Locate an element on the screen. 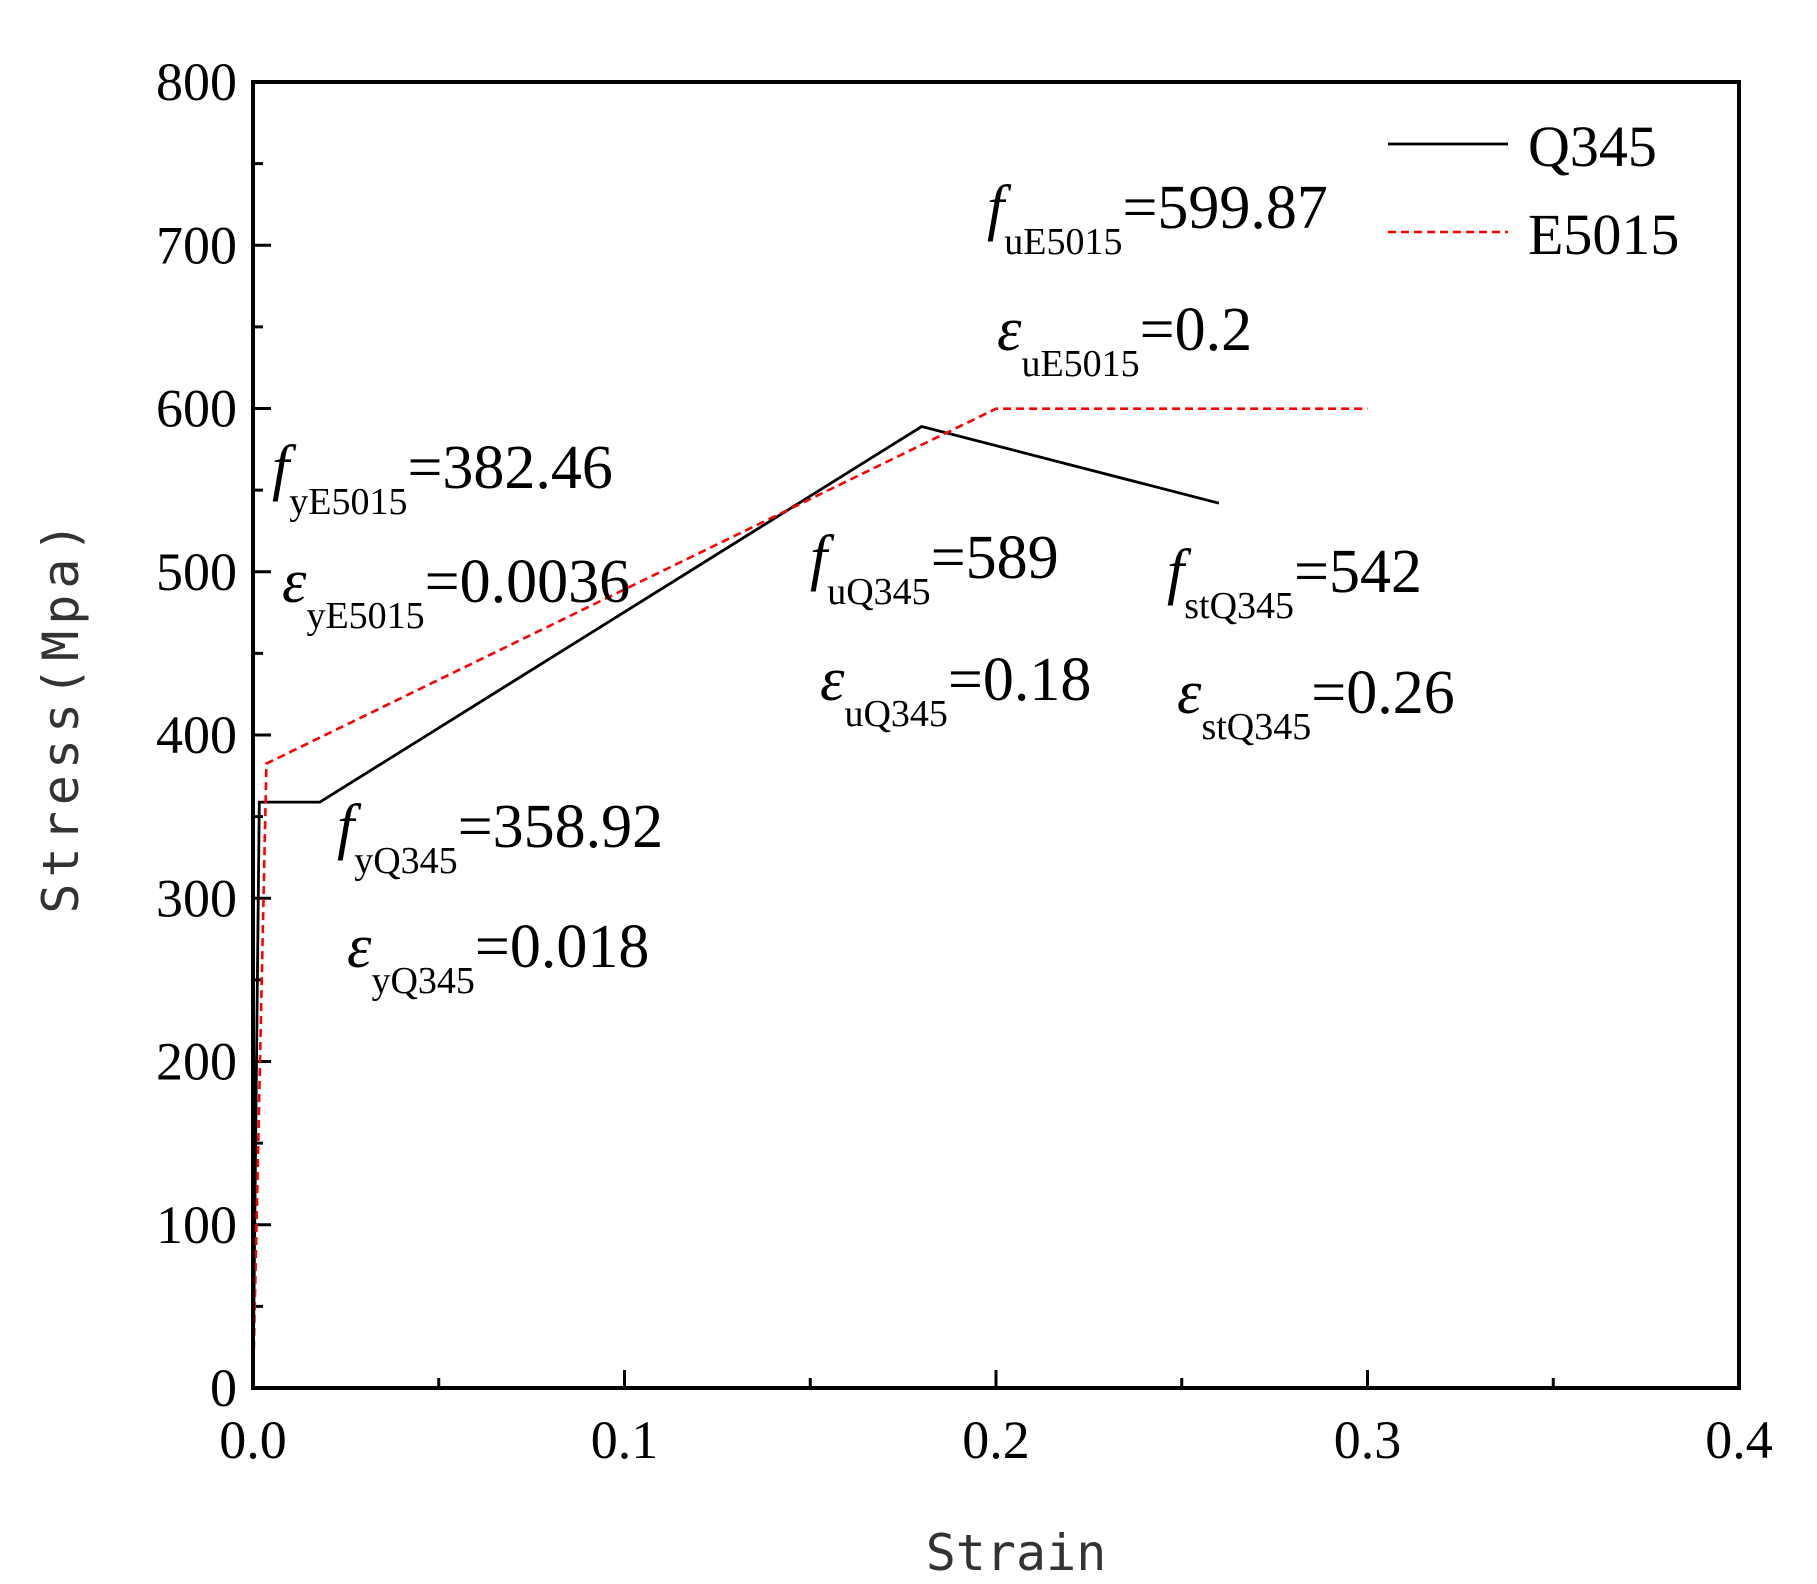 Image resolution: width=1817 pixels, height=1584 pixels. y-tick-label: 300 is located at coordinates (196, 898).